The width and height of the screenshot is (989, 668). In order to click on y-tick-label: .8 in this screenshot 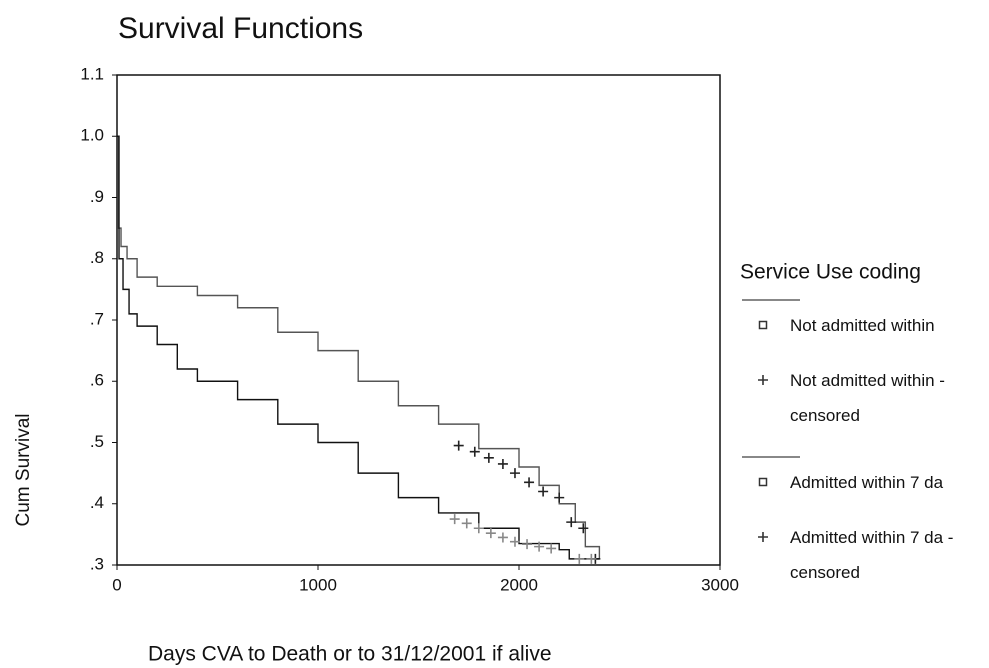, I will do `click(97, 257)`.